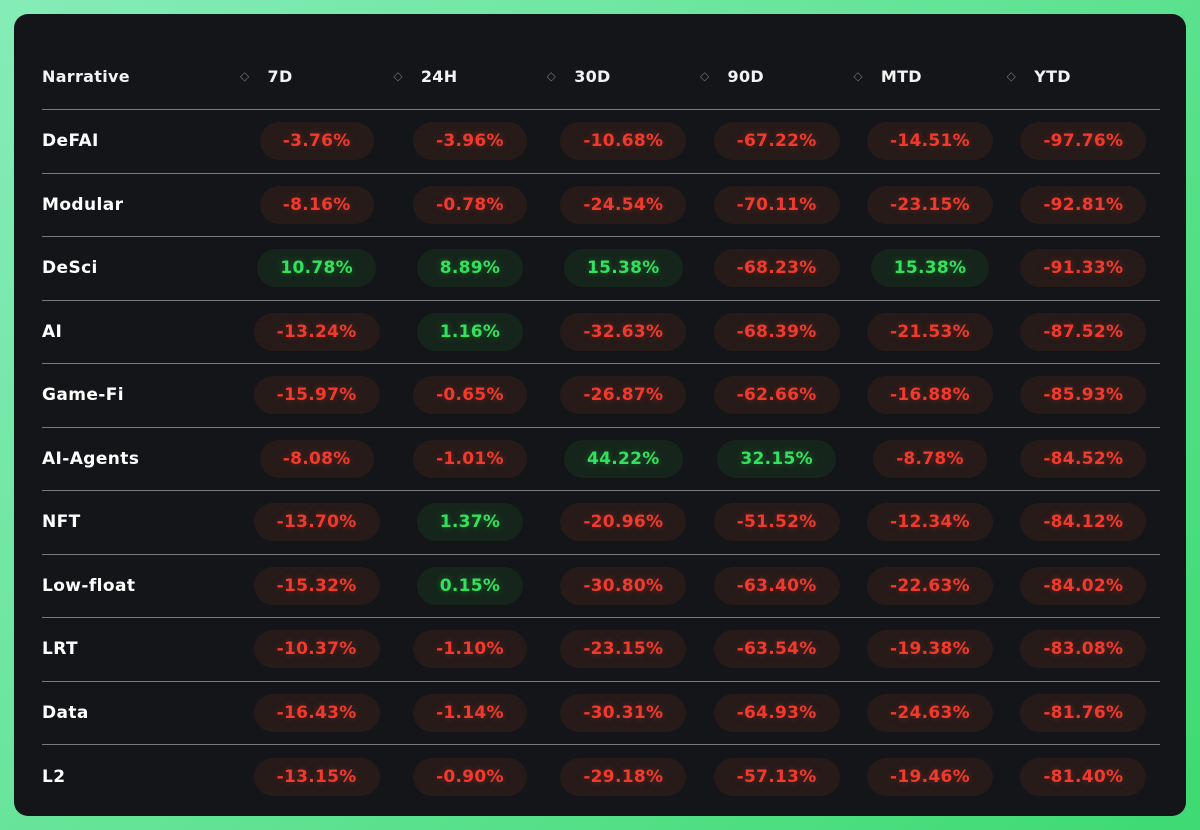 The width and height of the screenshot is (1200, 830). I want to click on value-cell: -3.76%, so click(316, 141).